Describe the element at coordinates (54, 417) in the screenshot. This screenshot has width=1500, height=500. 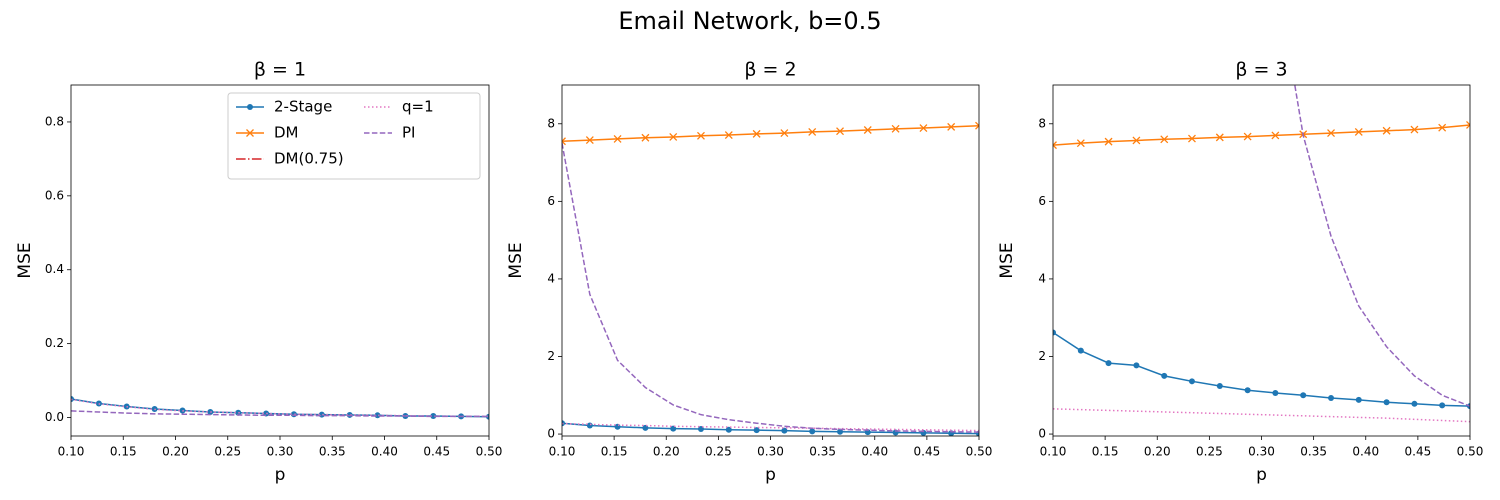
I see `y-tick-label: 0.0` at that location.